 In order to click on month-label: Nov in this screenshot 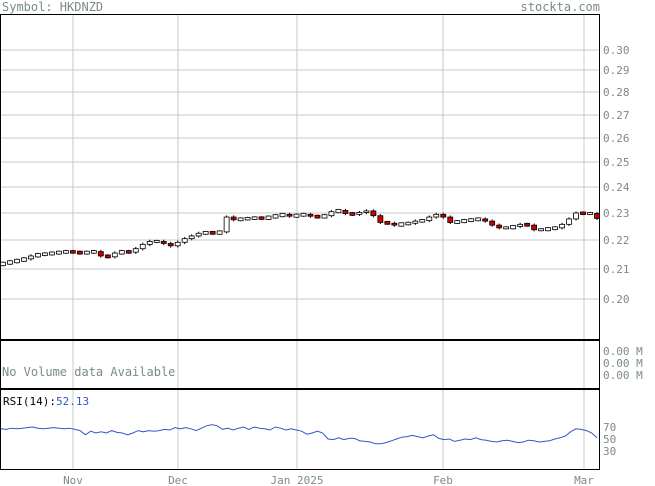, I will do `click(73, 480)`.